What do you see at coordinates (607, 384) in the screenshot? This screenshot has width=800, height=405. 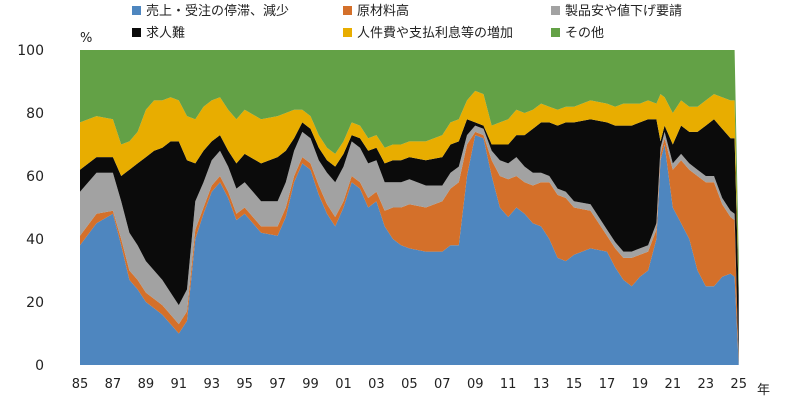 I see `x-tick-label: 17` at bounding box center [607, 384].